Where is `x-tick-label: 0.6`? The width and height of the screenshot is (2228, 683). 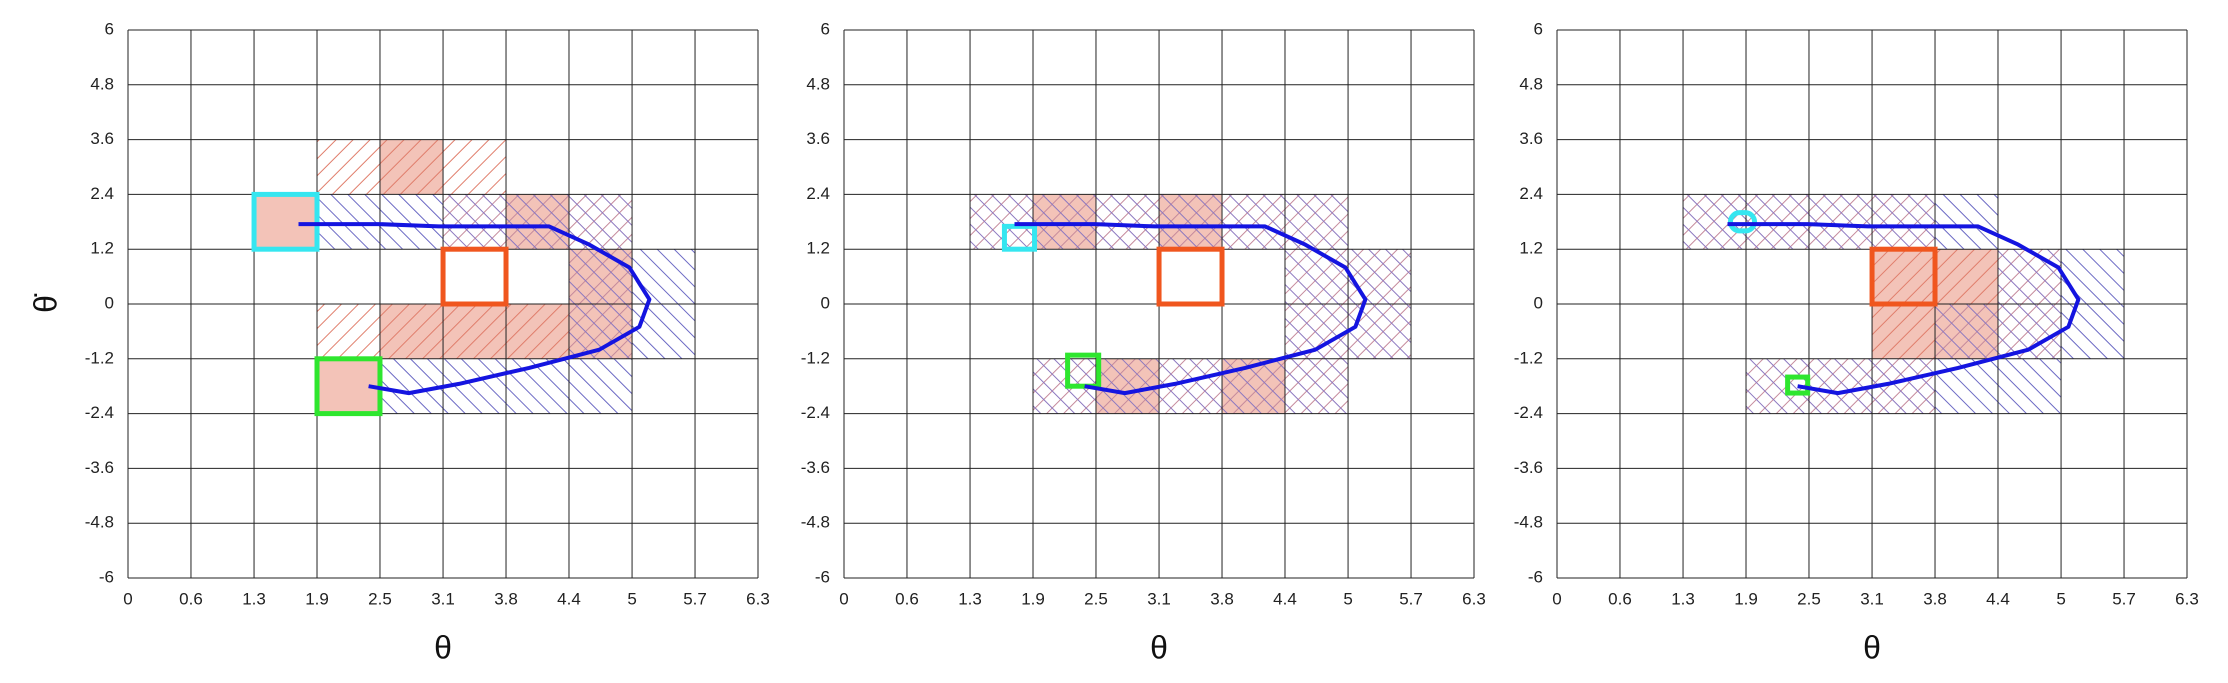
x-tick-label: 0.6 is located at coordinates (191, 598).